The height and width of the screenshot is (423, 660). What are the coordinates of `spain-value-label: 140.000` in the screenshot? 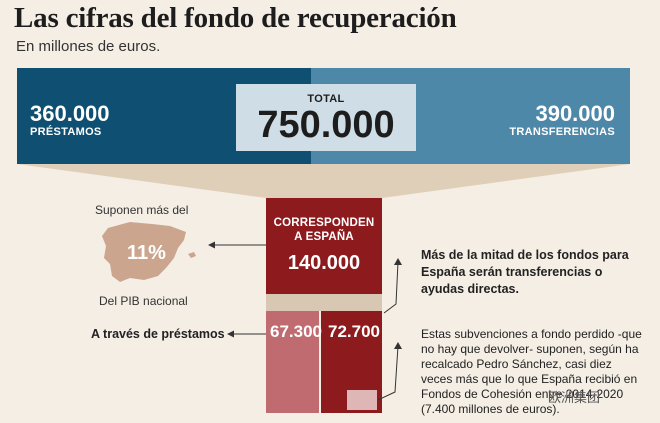 It's located at (324, 263).